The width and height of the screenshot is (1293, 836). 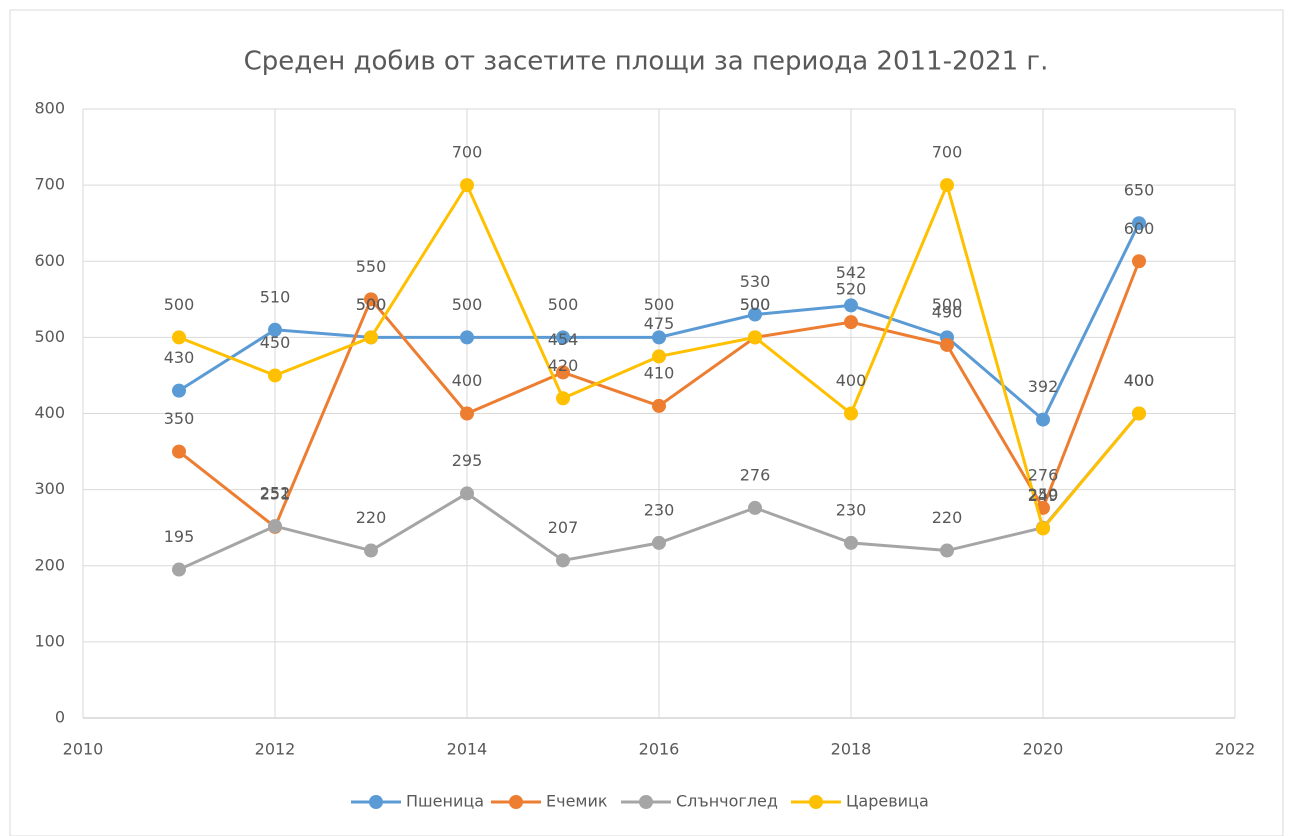 What do you see at coordinates (49, 184) in the screenshot?
I see `y-tick-label: 700` at bounding box center [49, 184].